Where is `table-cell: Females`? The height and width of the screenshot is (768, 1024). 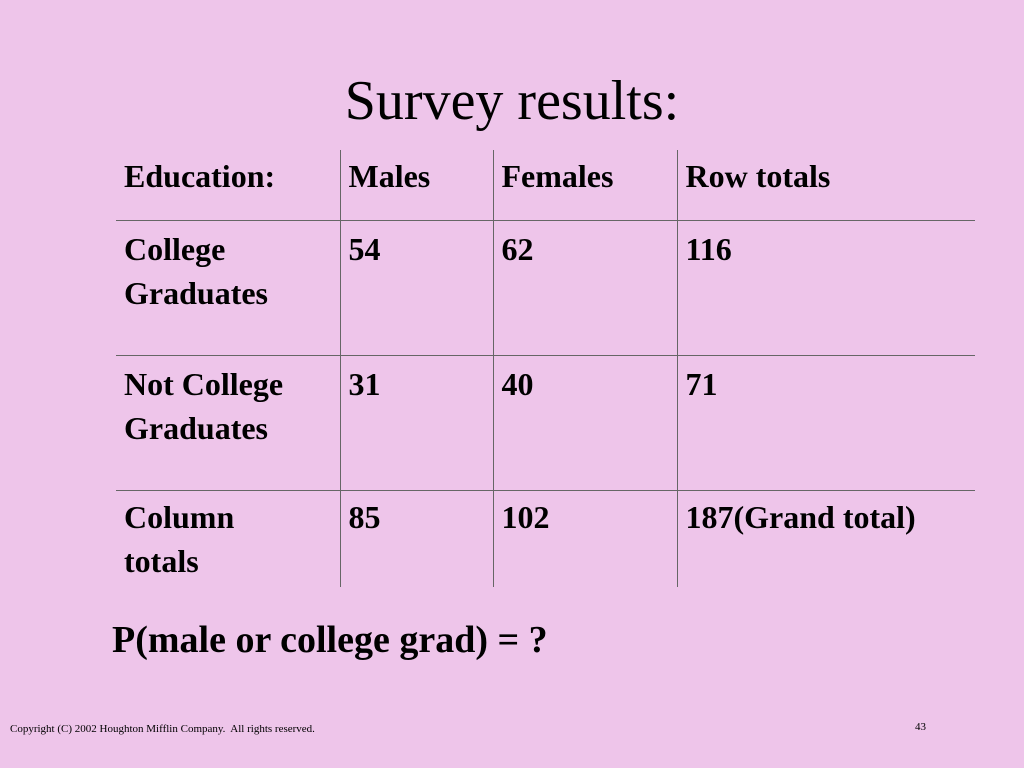
table-cell: Females is located at coordinates (584, 185).